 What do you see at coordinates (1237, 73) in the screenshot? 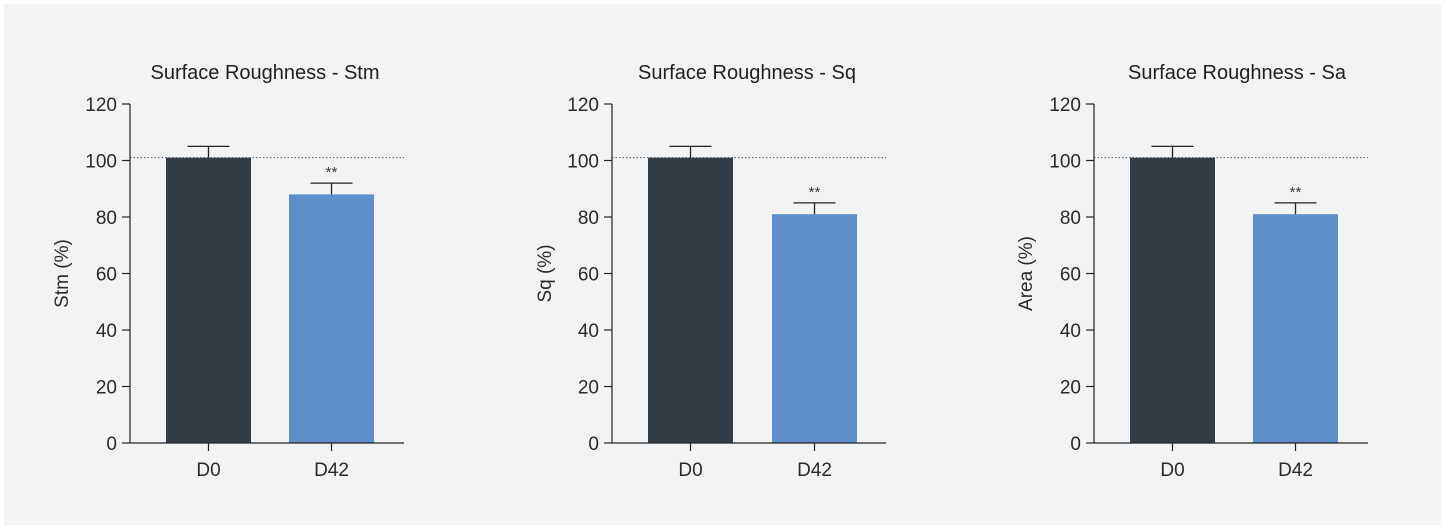
I see `chart-title: Surface Roughness - Sa` at bounding box center [1237, 73].